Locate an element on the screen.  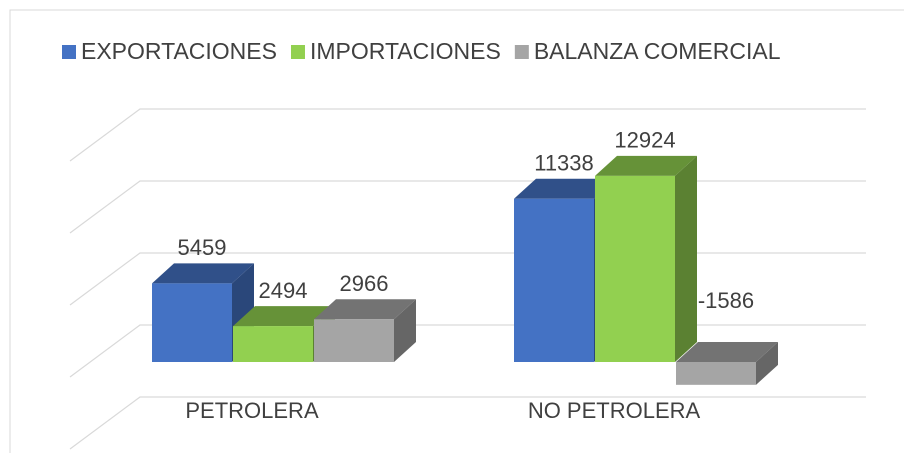
data-label: 2494 is located at coordinates (283, 290).